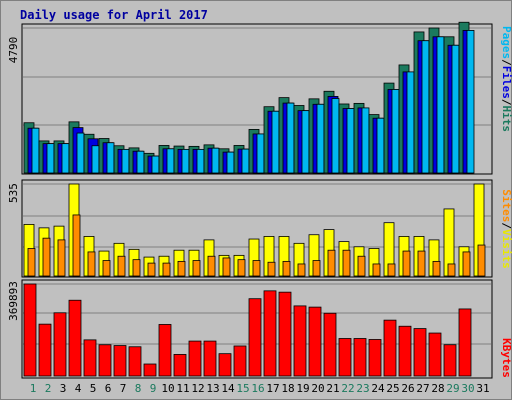 The height and width of the screenshot is (400, 512). Describe the element at coordinates (167, 388) in the screenshot. I see `x-tick-label: 10` at that location.